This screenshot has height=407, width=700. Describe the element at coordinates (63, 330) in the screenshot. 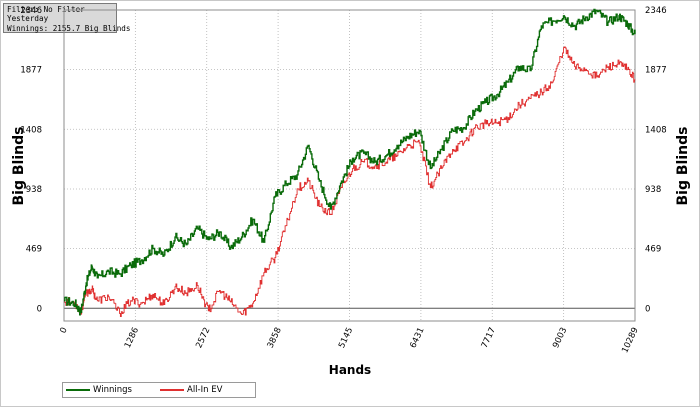

I see `x-tick-label: 0` at that location.